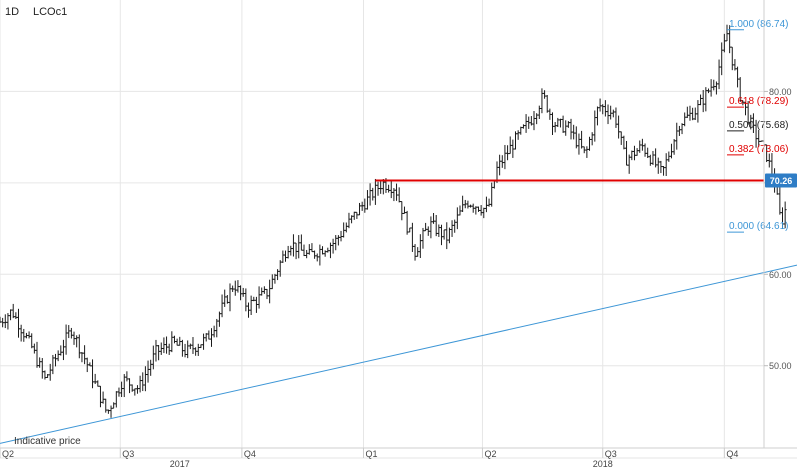 Image resolution: width=797 pixels, height=475 pixels. Describe the element at coordinates (371, 454) in the screenshot. I see `x-tick-label: Q1` at that location.